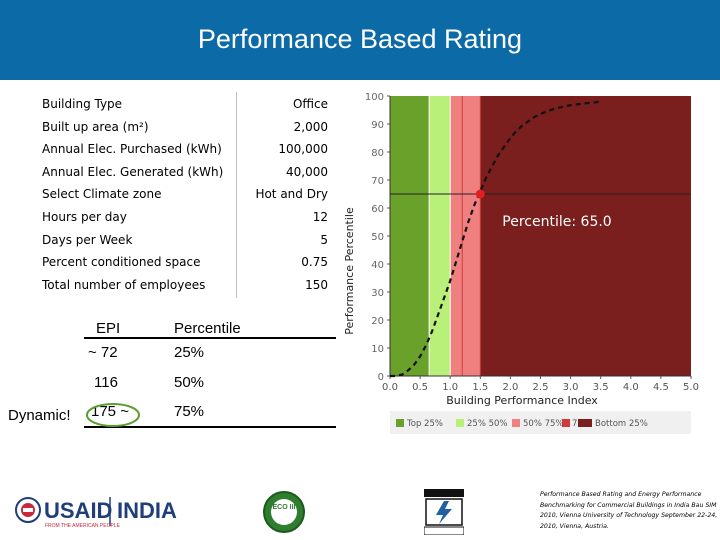  I want to click on percentile-marker, so click(480, 194).